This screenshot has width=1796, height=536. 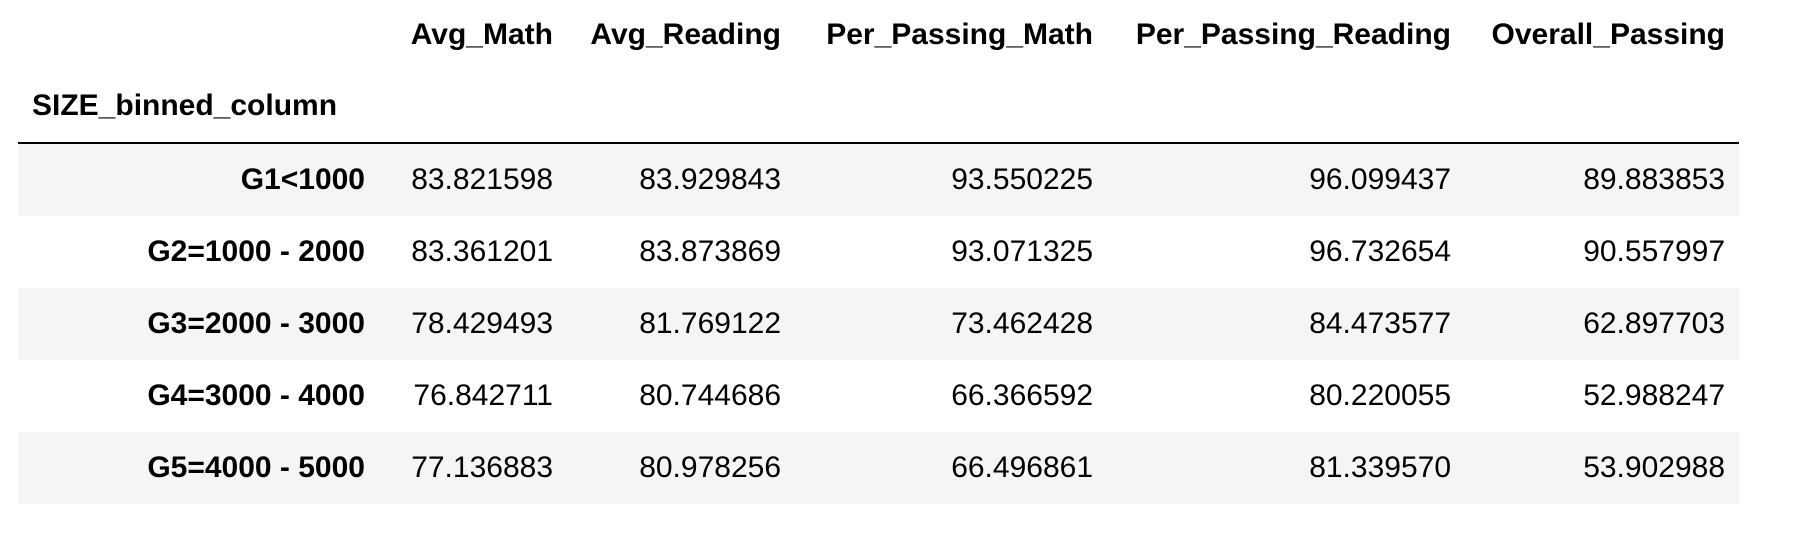 I want to click on cell-avg-math: 78.429493, so click(x=482, y=323).